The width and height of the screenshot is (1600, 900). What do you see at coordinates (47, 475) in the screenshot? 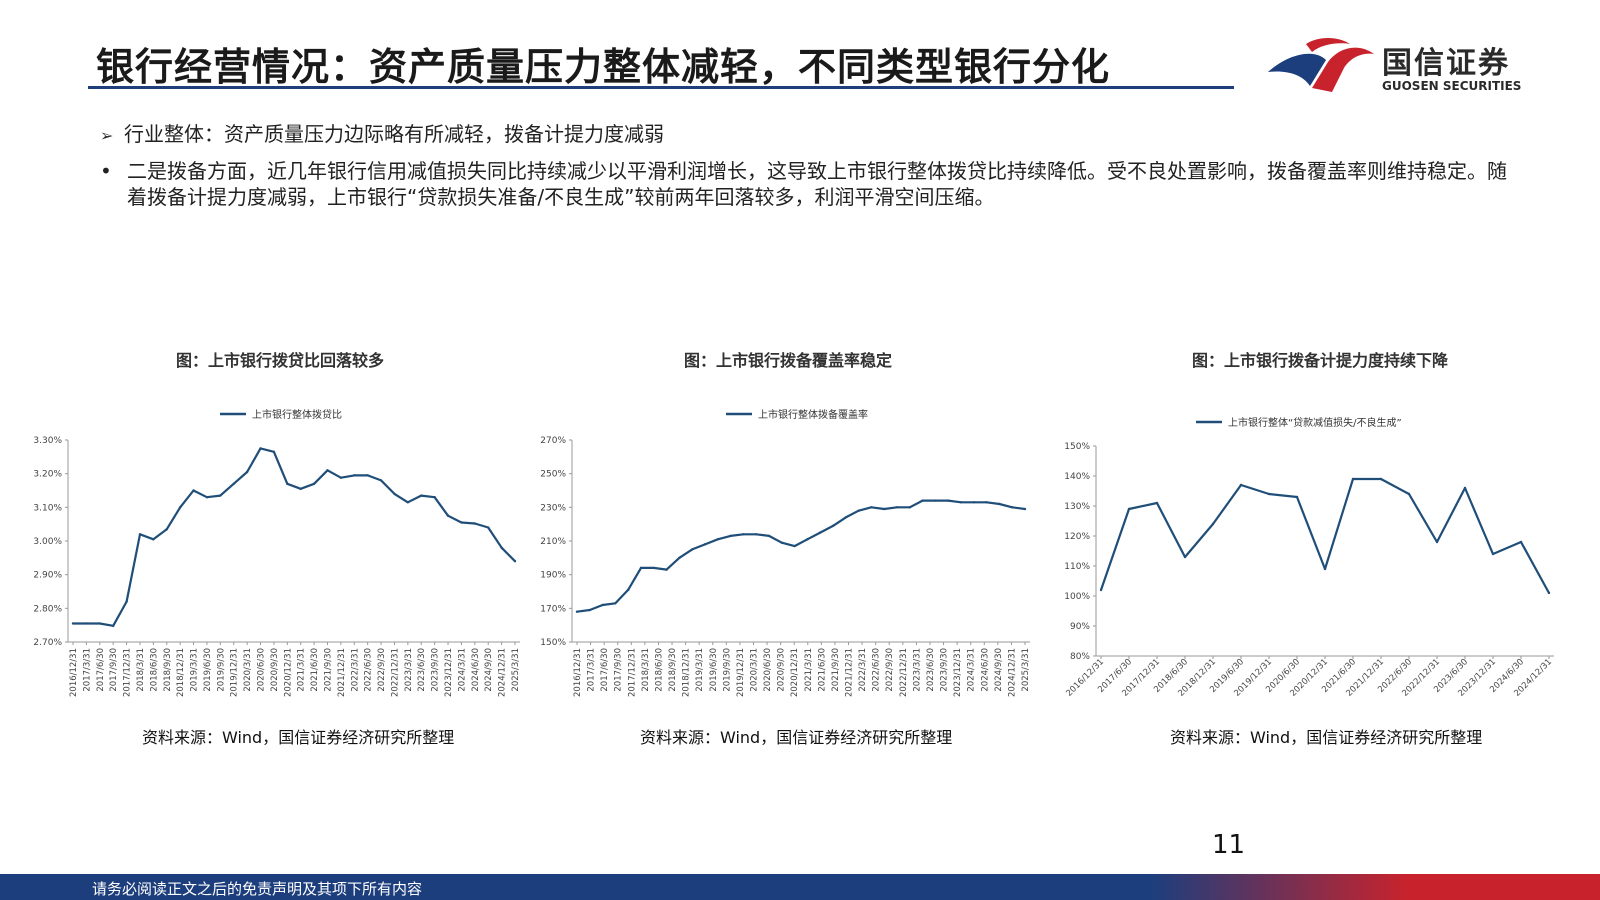
I see `y-tick-label: 3.20%` at bounding box center [47, 475].